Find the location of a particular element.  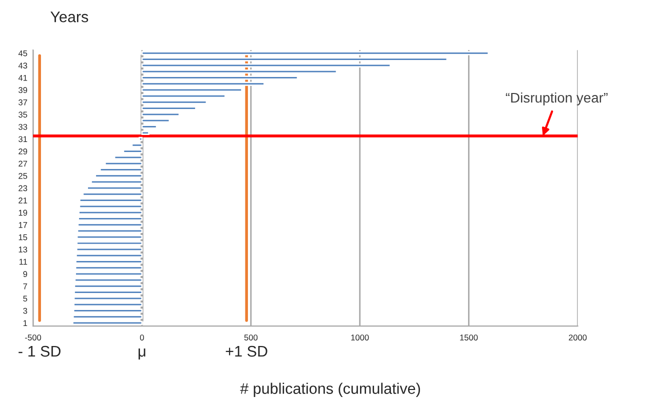

y-tick-label: 9 is located at coordinates (25, 274).